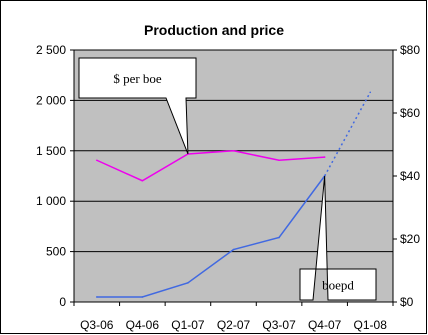  What do you see at coordinates (214, 30) in the screenshot?
I see `chart-title: Production and price` at bounding box center [214, 30].